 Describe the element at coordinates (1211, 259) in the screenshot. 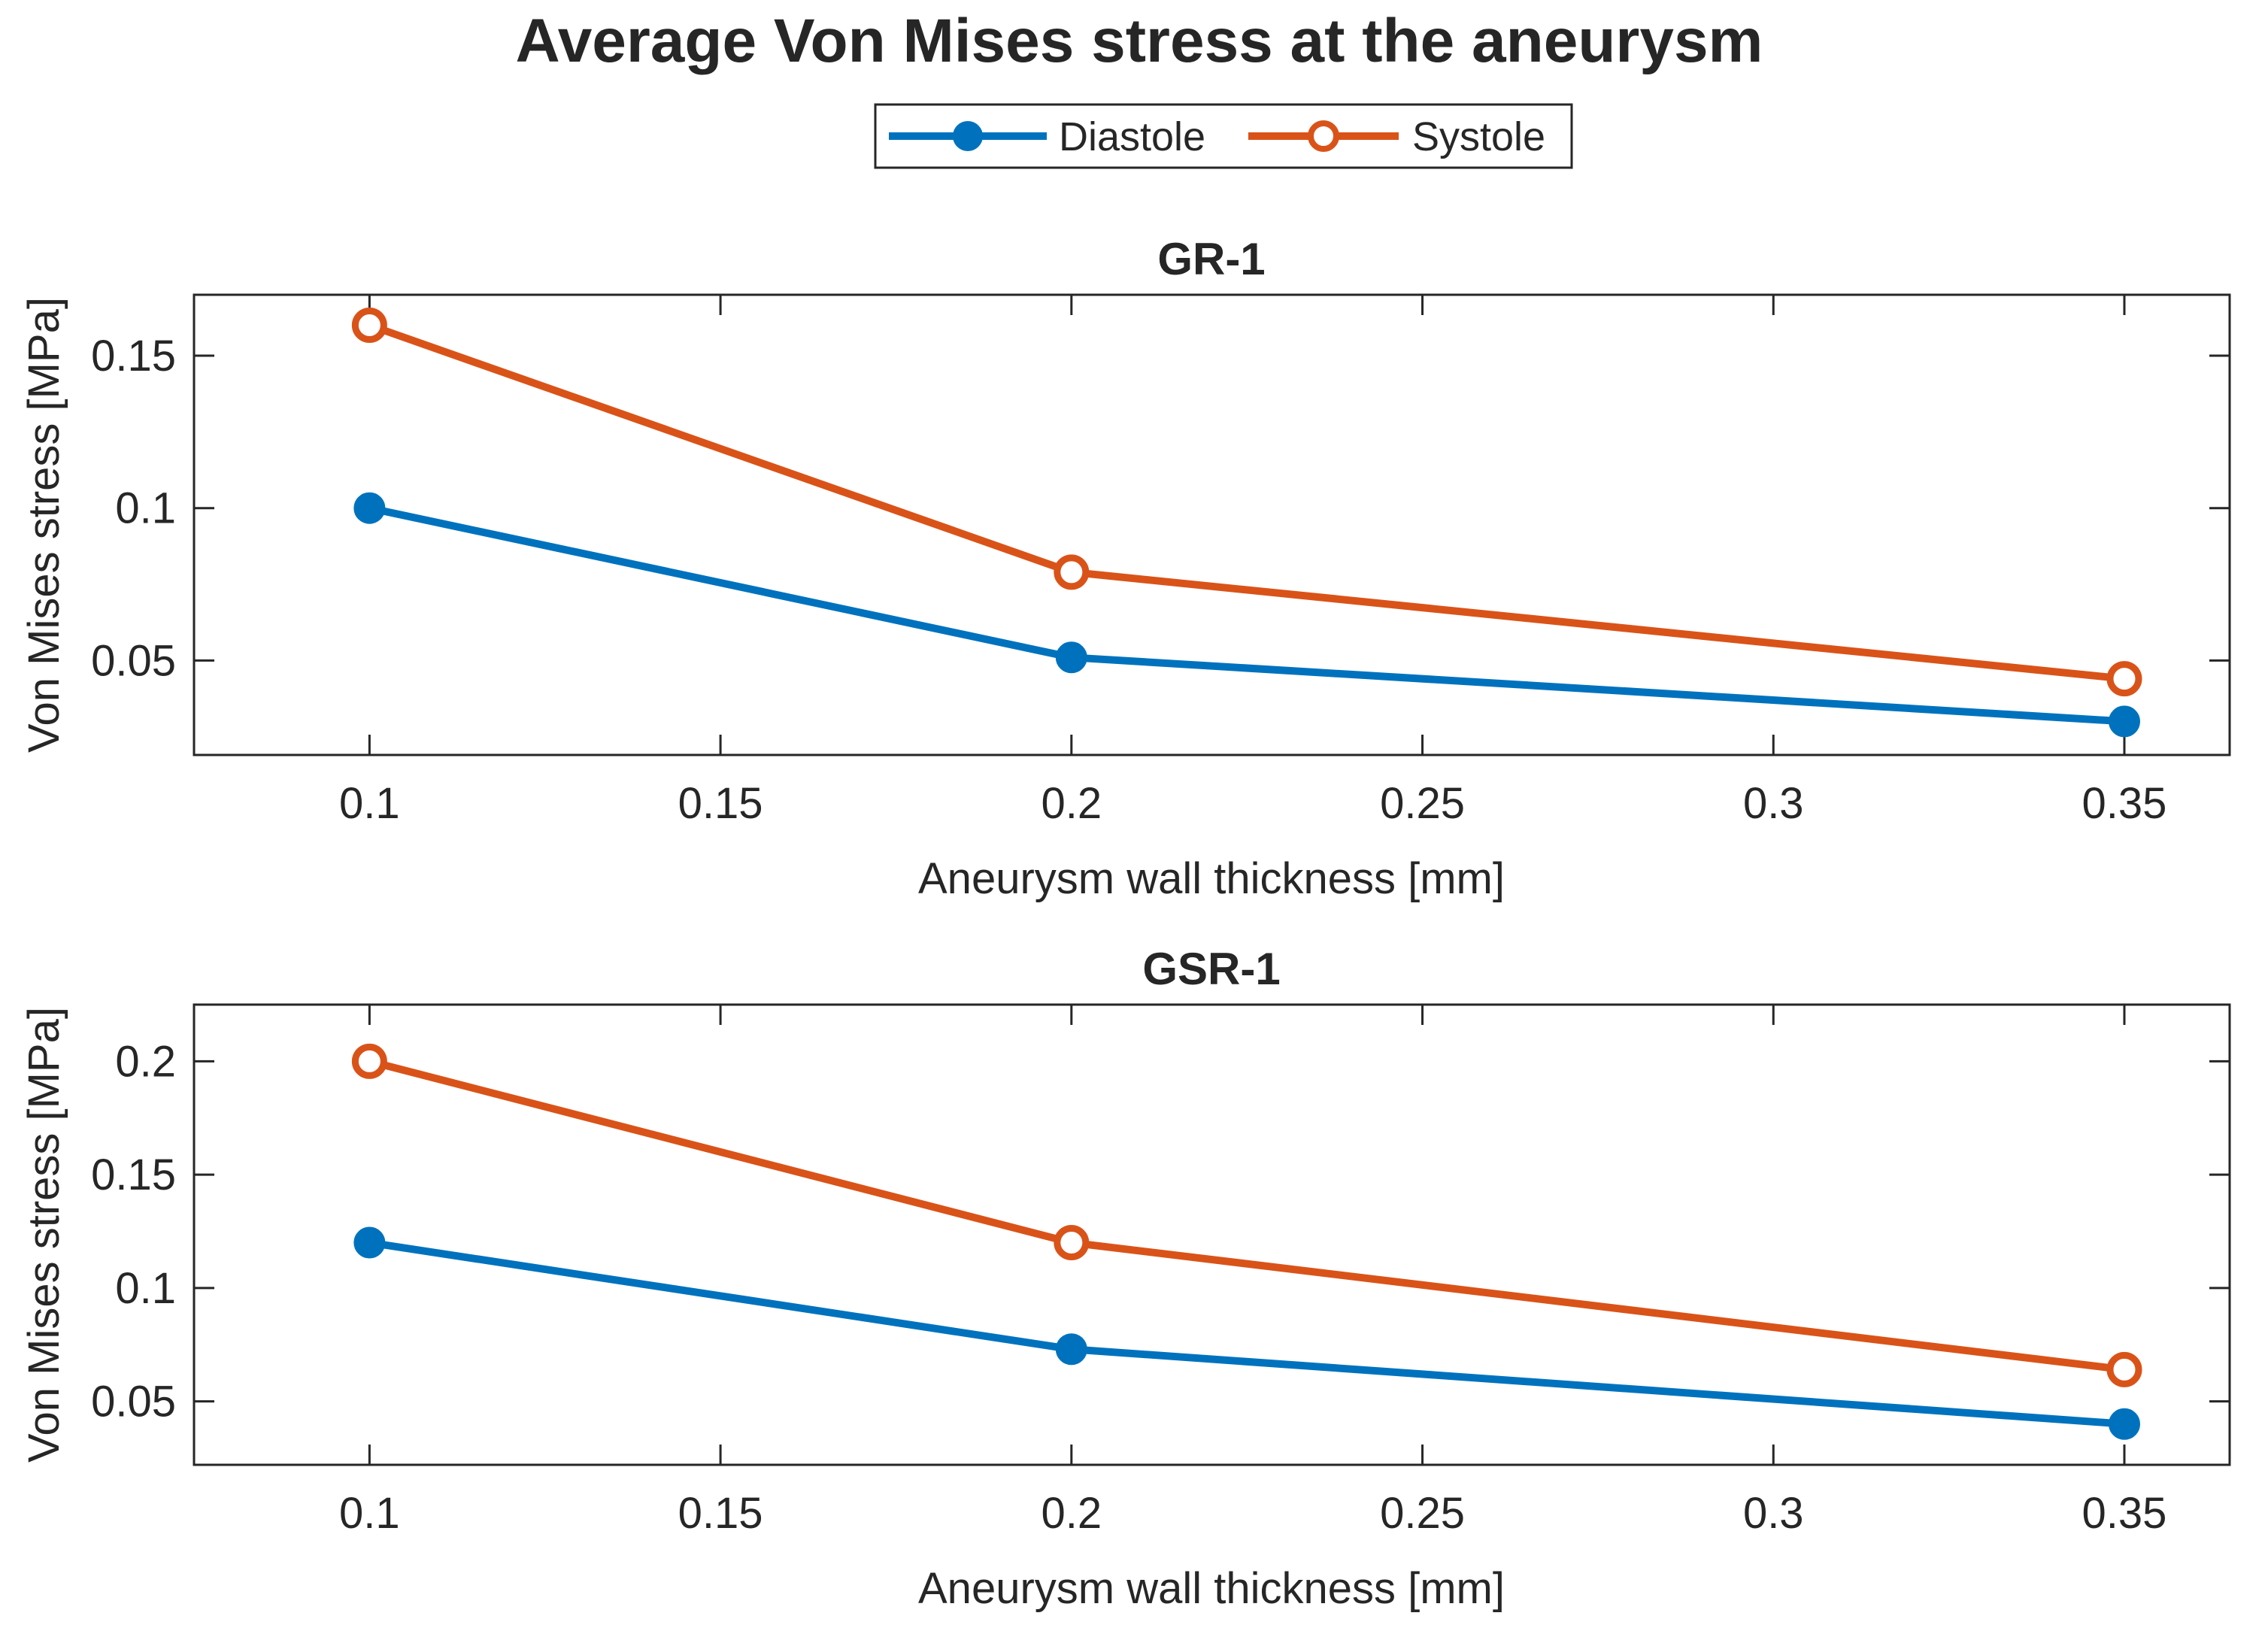

I see `subplot-title-gr1: GR-1` at that location.